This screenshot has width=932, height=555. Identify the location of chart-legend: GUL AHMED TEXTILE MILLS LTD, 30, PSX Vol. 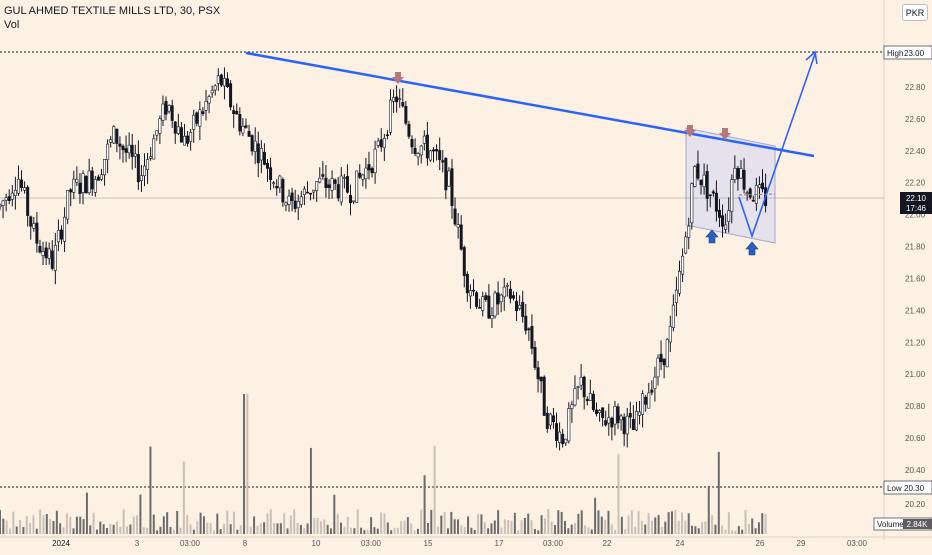
(112, 18).